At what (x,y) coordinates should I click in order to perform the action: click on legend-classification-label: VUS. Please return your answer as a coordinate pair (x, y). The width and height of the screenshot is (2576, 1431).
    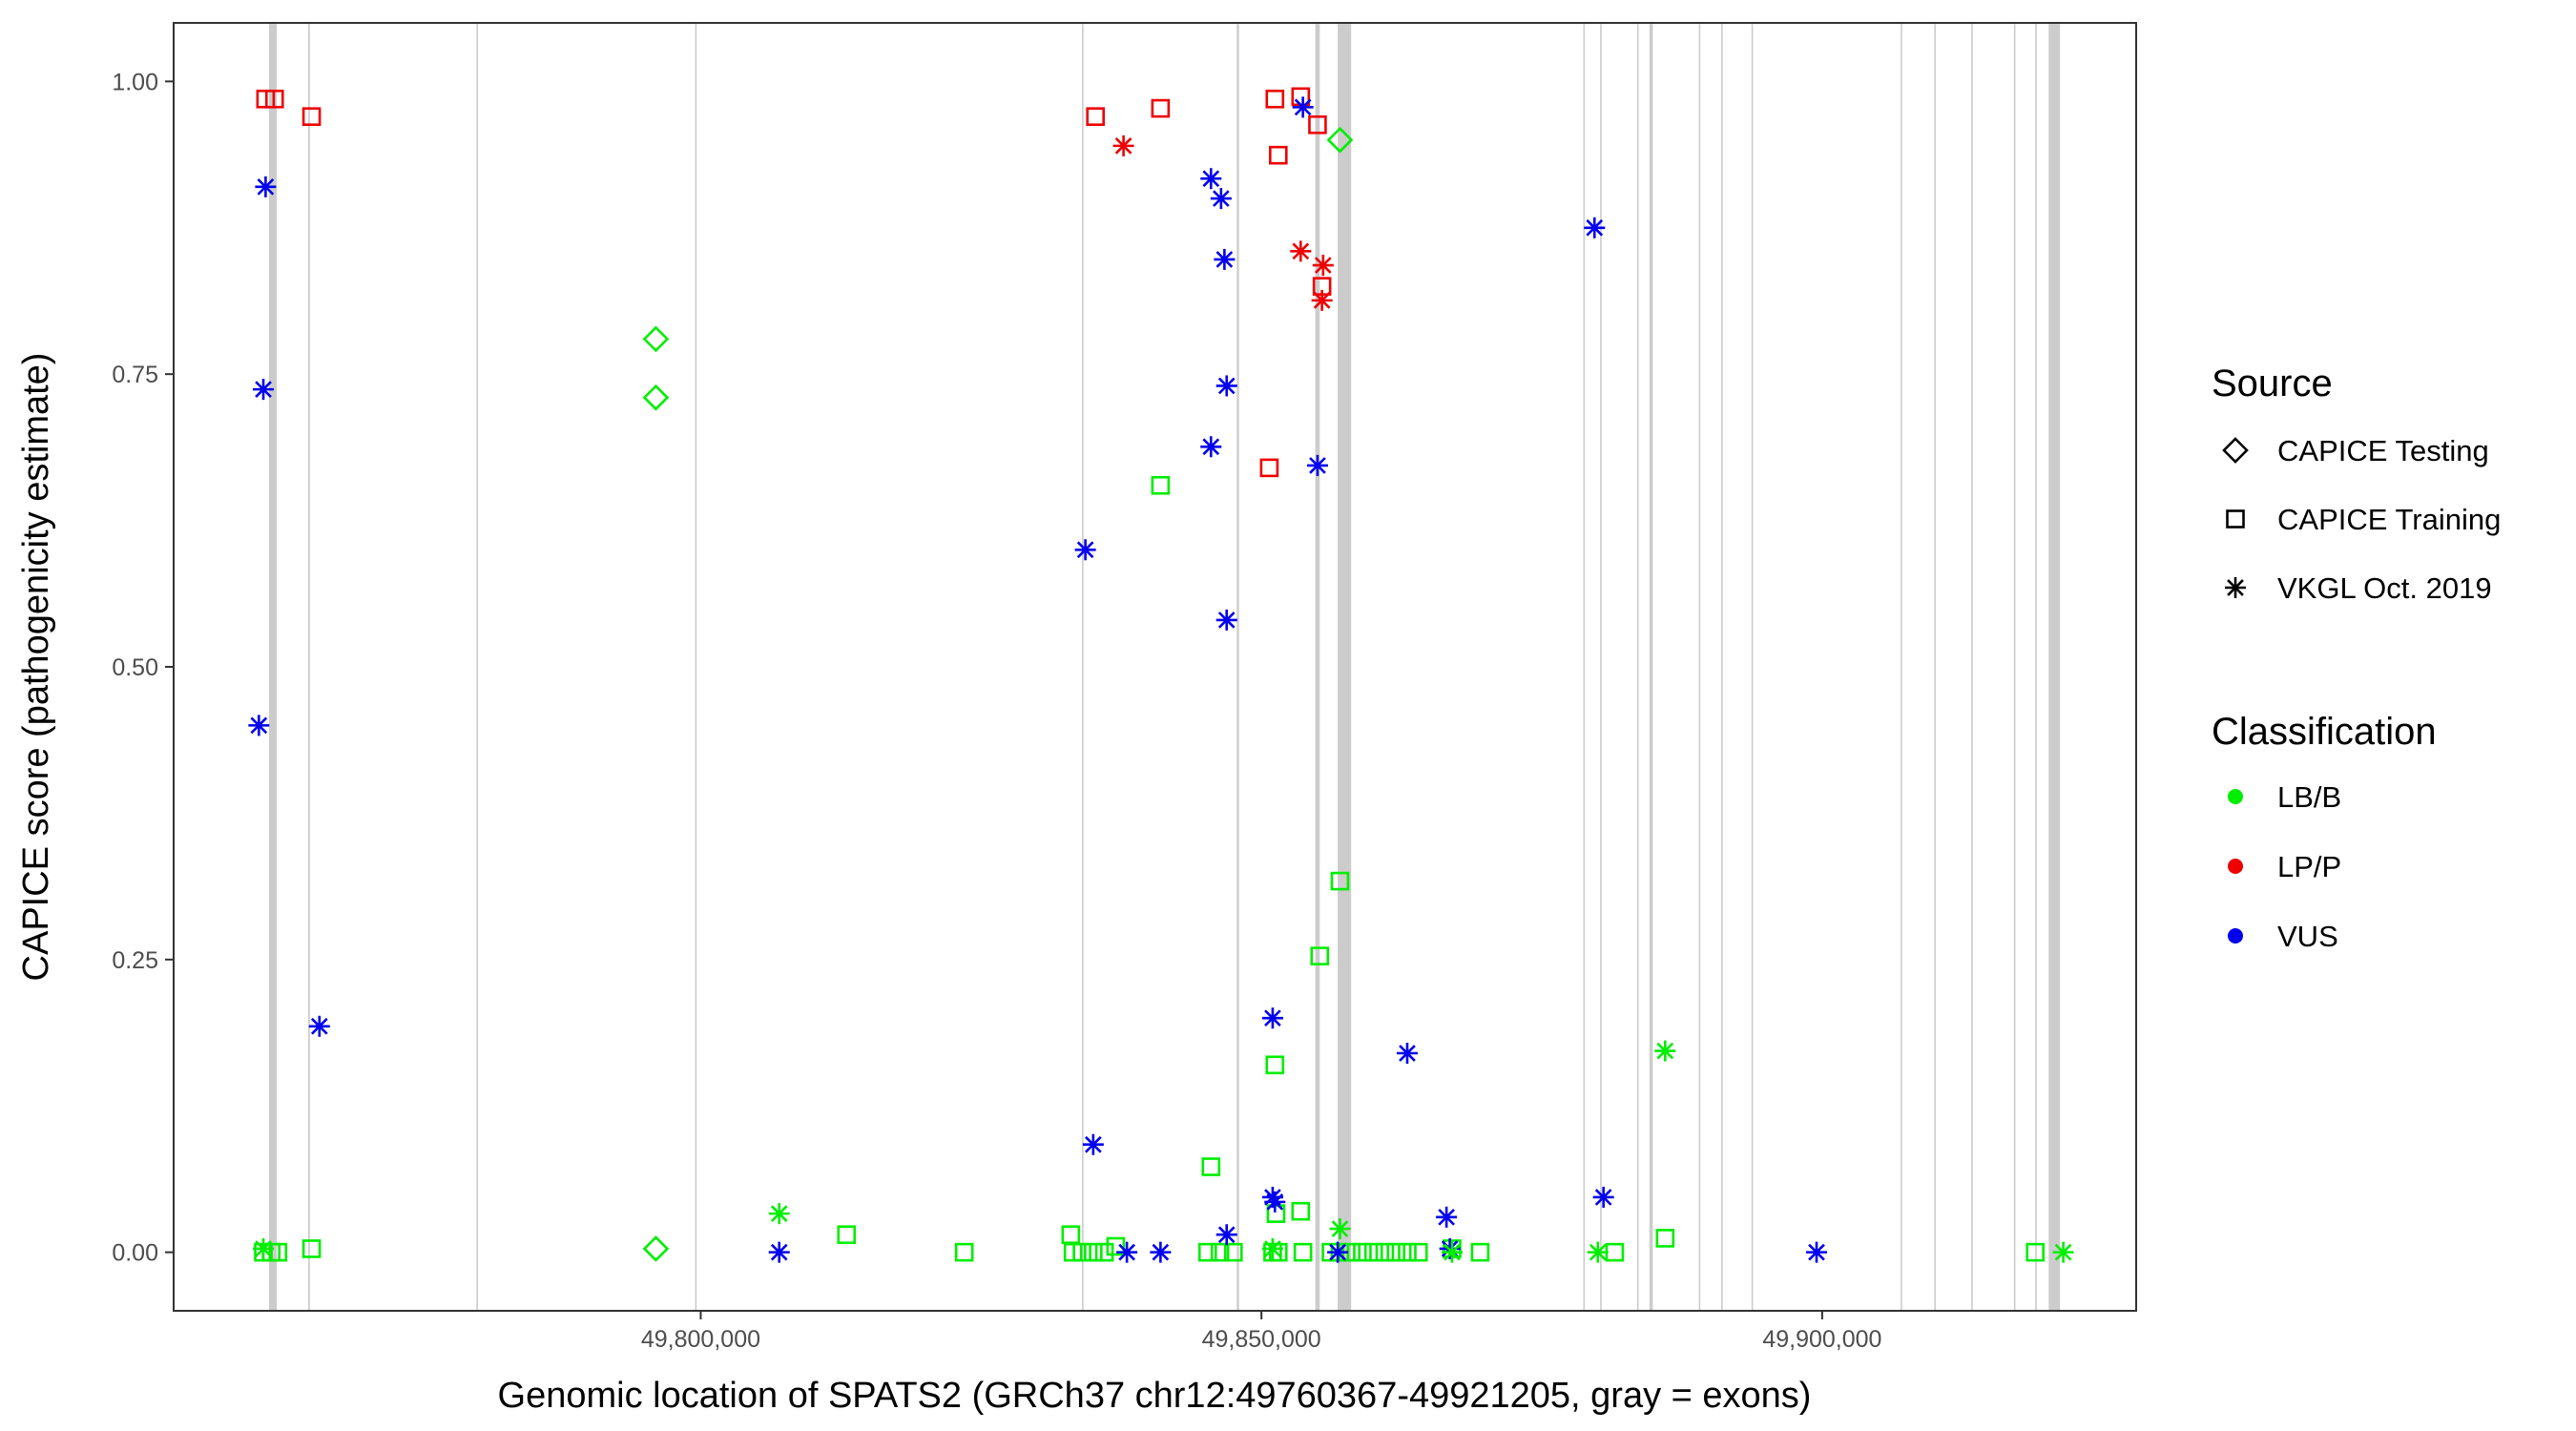
    Looking at the image, I should click on (2307, 936).